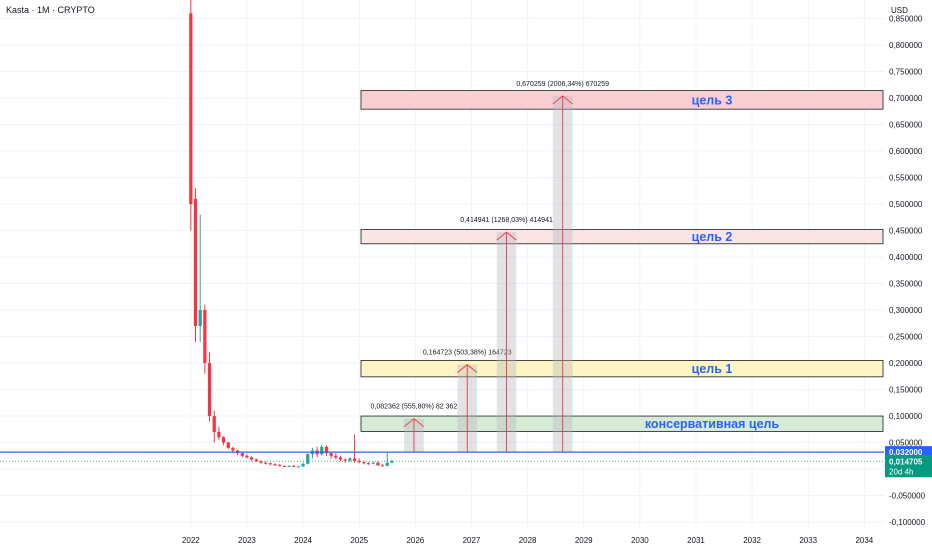  I want to click on measure-label-2: 0,414941 (1268,03%) 414941, so click(506, 220).